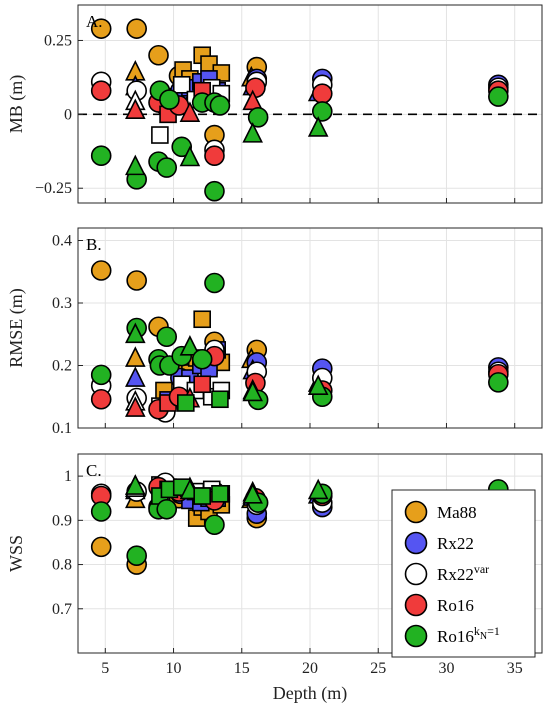 The height and width of the screenshot is (715, 550). I want to click on y-tick-label: 0.3, so click(62, 303).